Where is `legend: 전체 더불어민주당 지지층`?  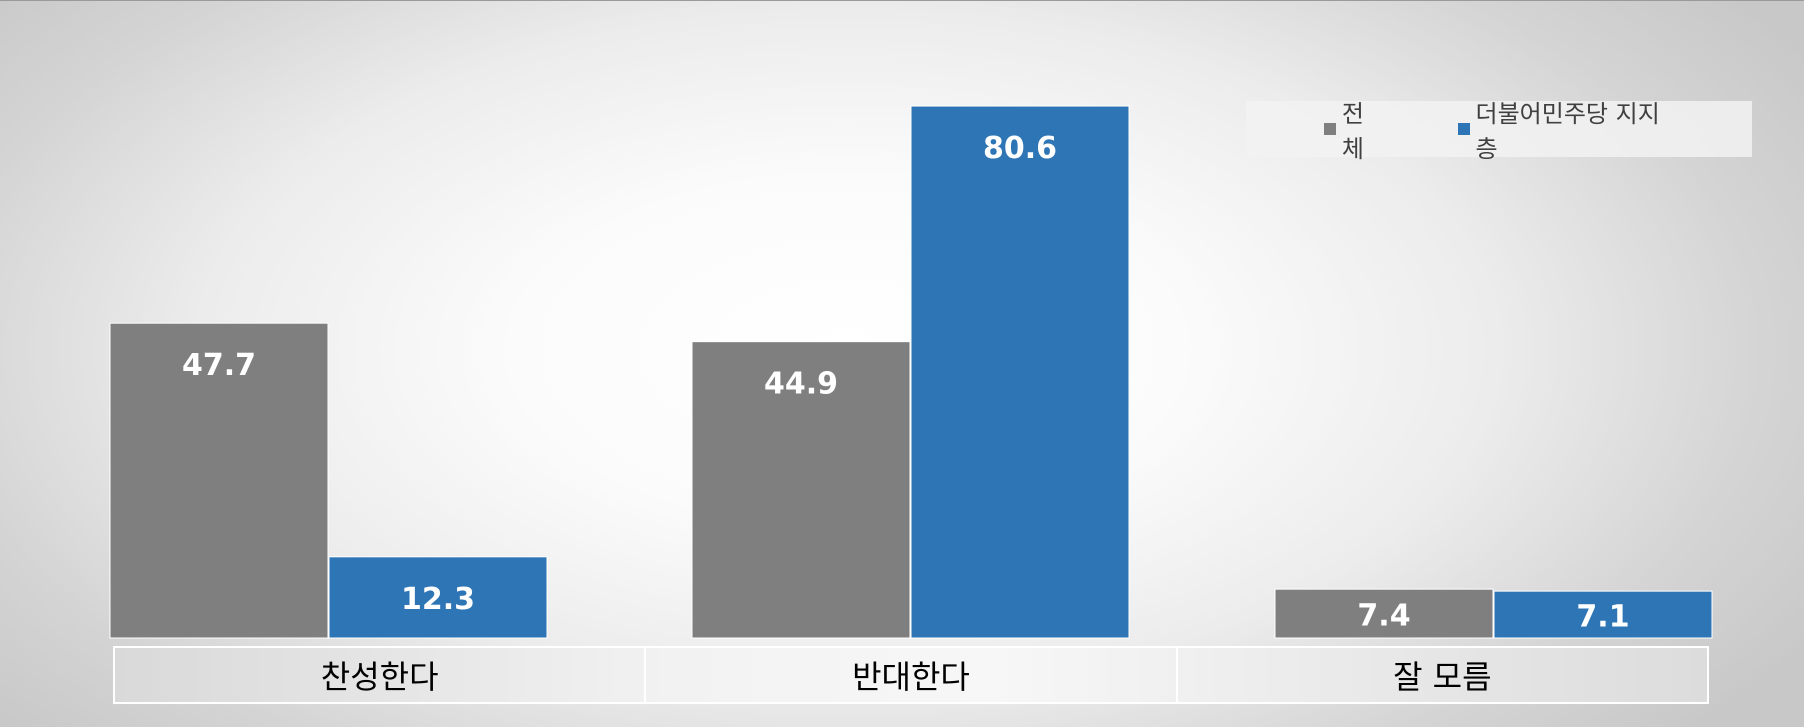 legend: 전체 더불어민주당 지지층 is located at coordinates (1499, 131).